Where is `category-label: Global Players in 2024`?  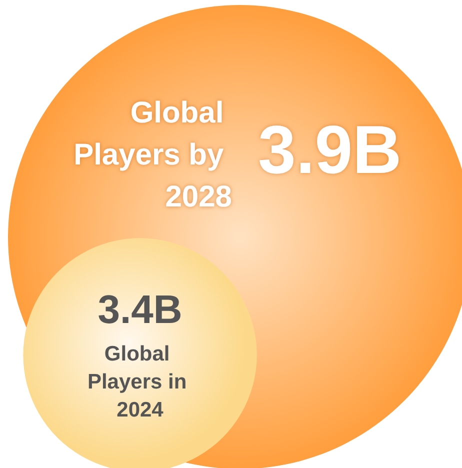
category-label: Global Players in 2024 is located at coordinates (140, 382).